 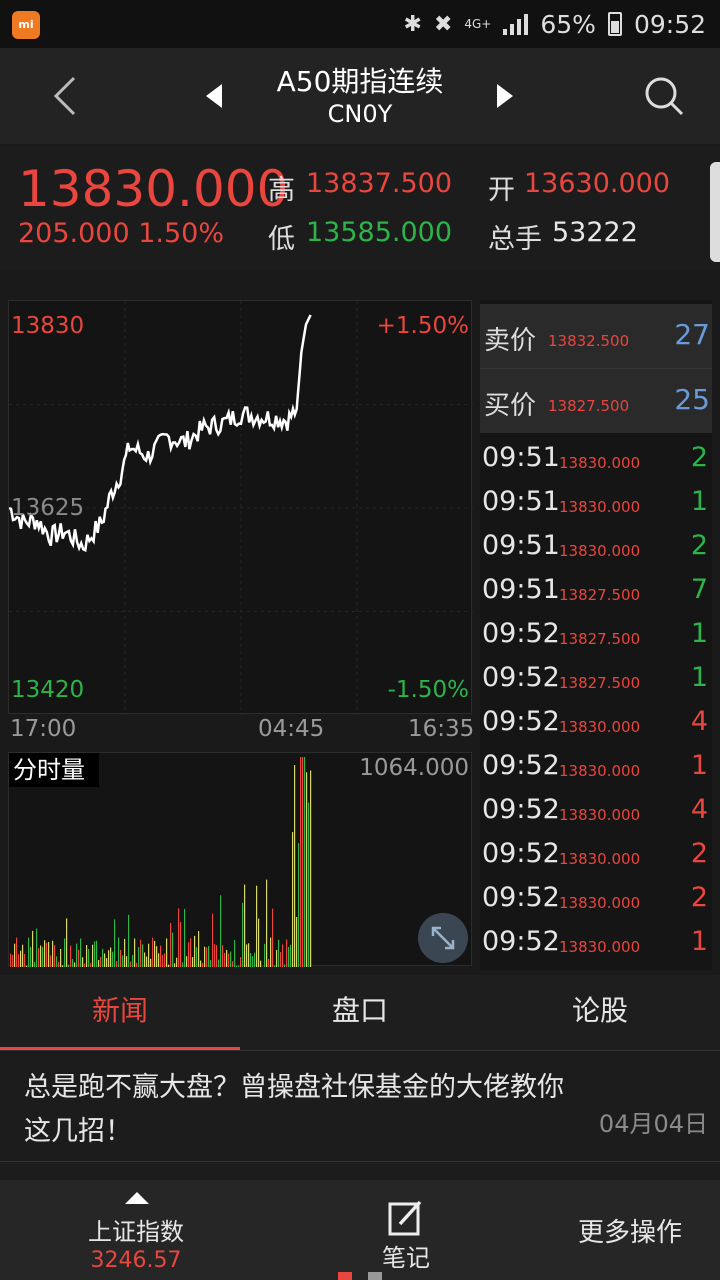 What do you see at coordinates (629, 1233) in the screenshot?
I see `more-actions-button: 更多操作` at bounding box center [629, 1233].